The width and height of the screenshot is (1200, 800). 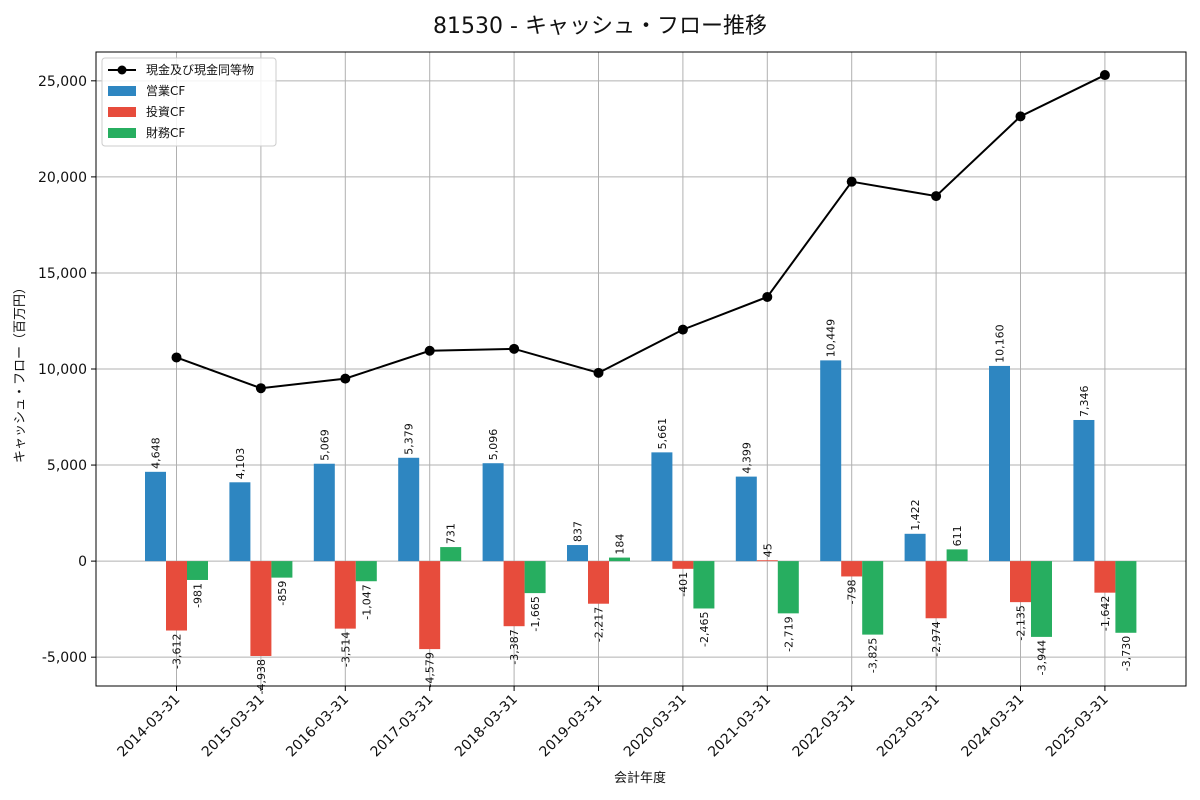 I want to click on bar-data-label: -798, so click(x=852, y=591).